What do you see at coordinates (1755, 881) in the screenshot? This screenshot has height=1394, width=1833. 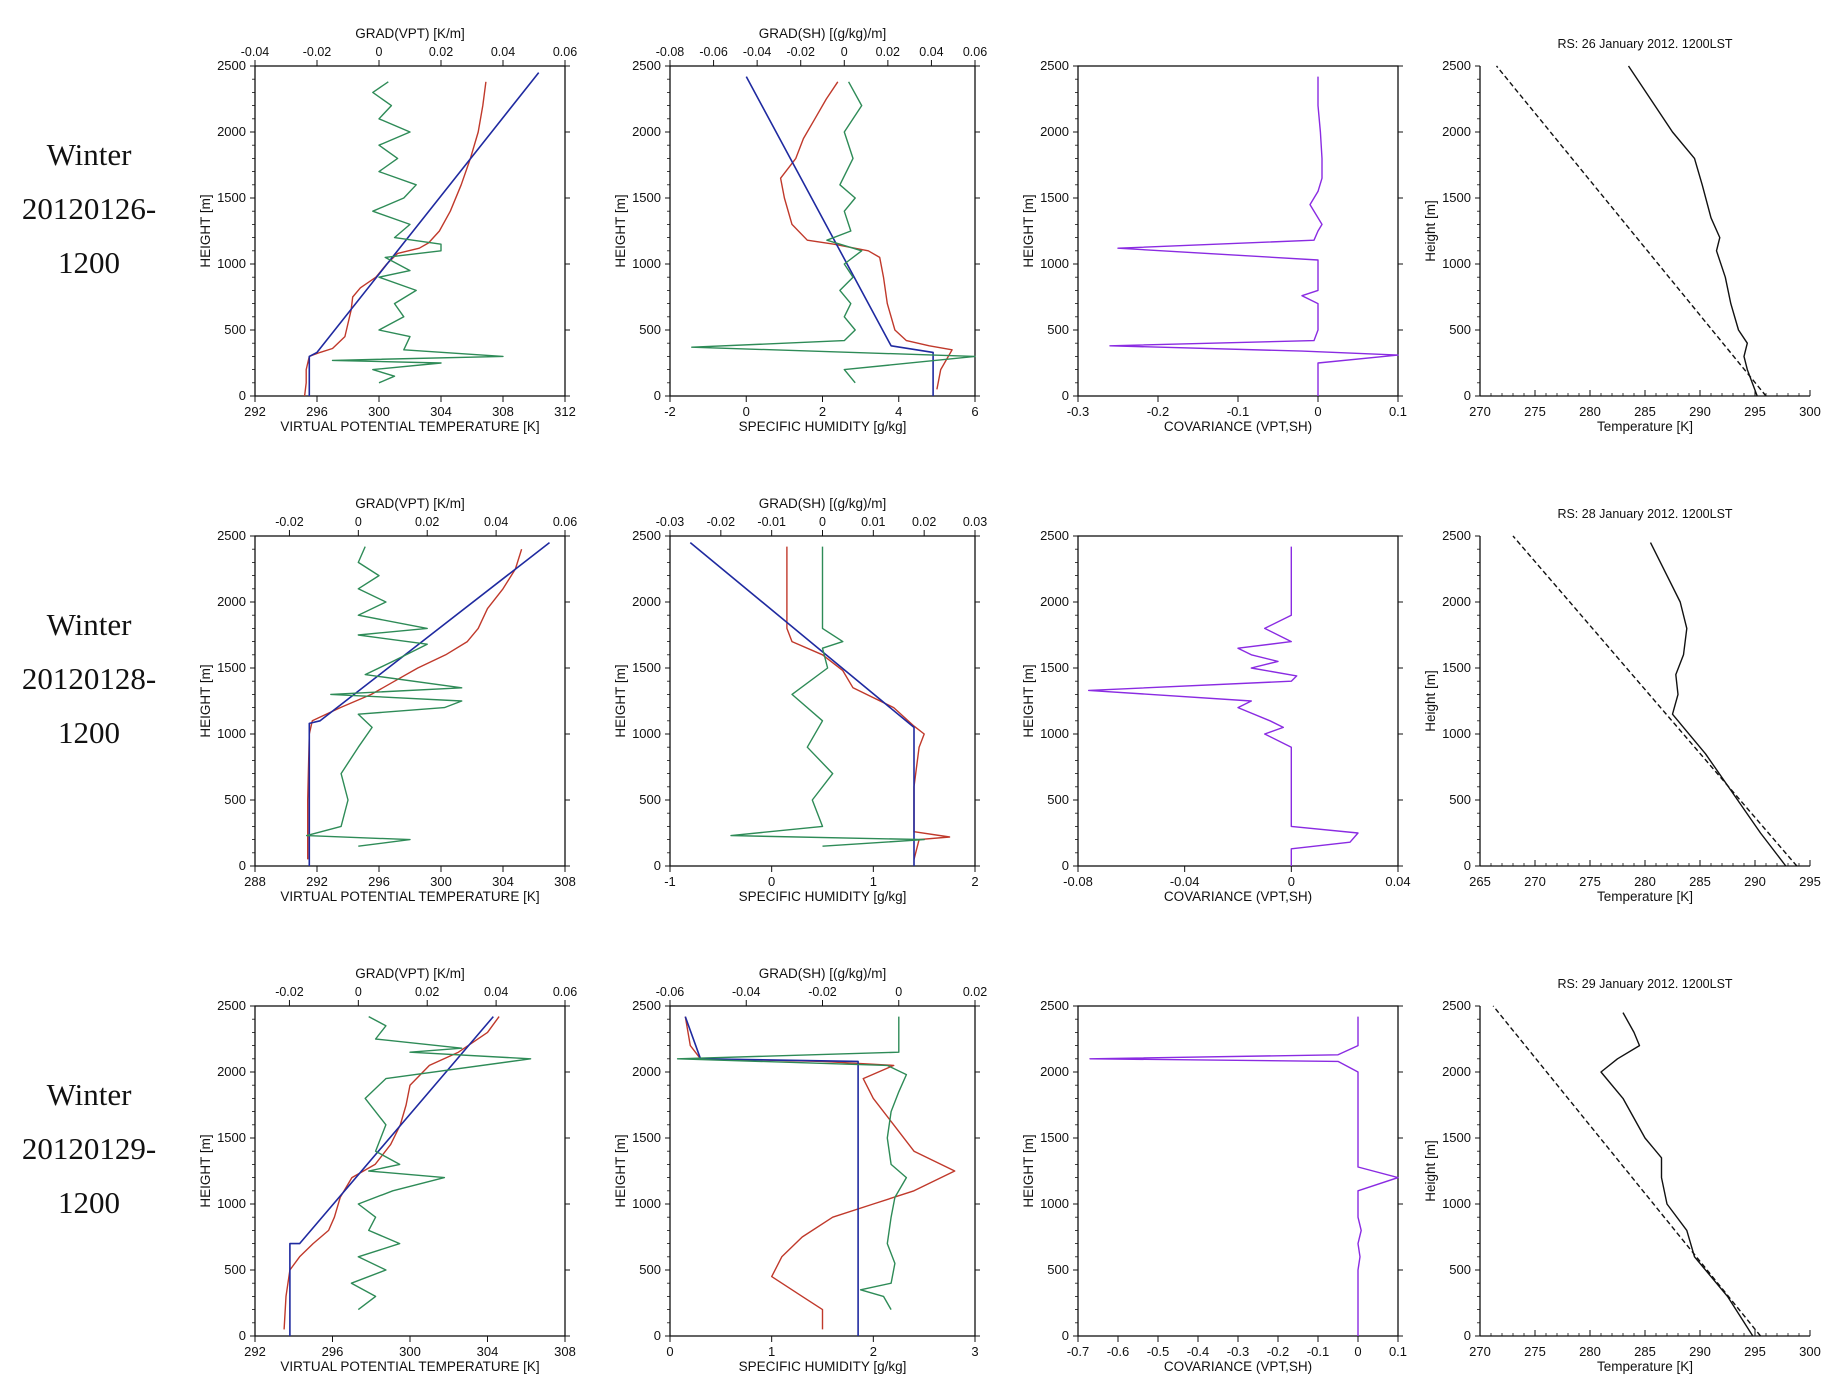 I see `x-tick-label: 290` at bounding box center [1755, 881].